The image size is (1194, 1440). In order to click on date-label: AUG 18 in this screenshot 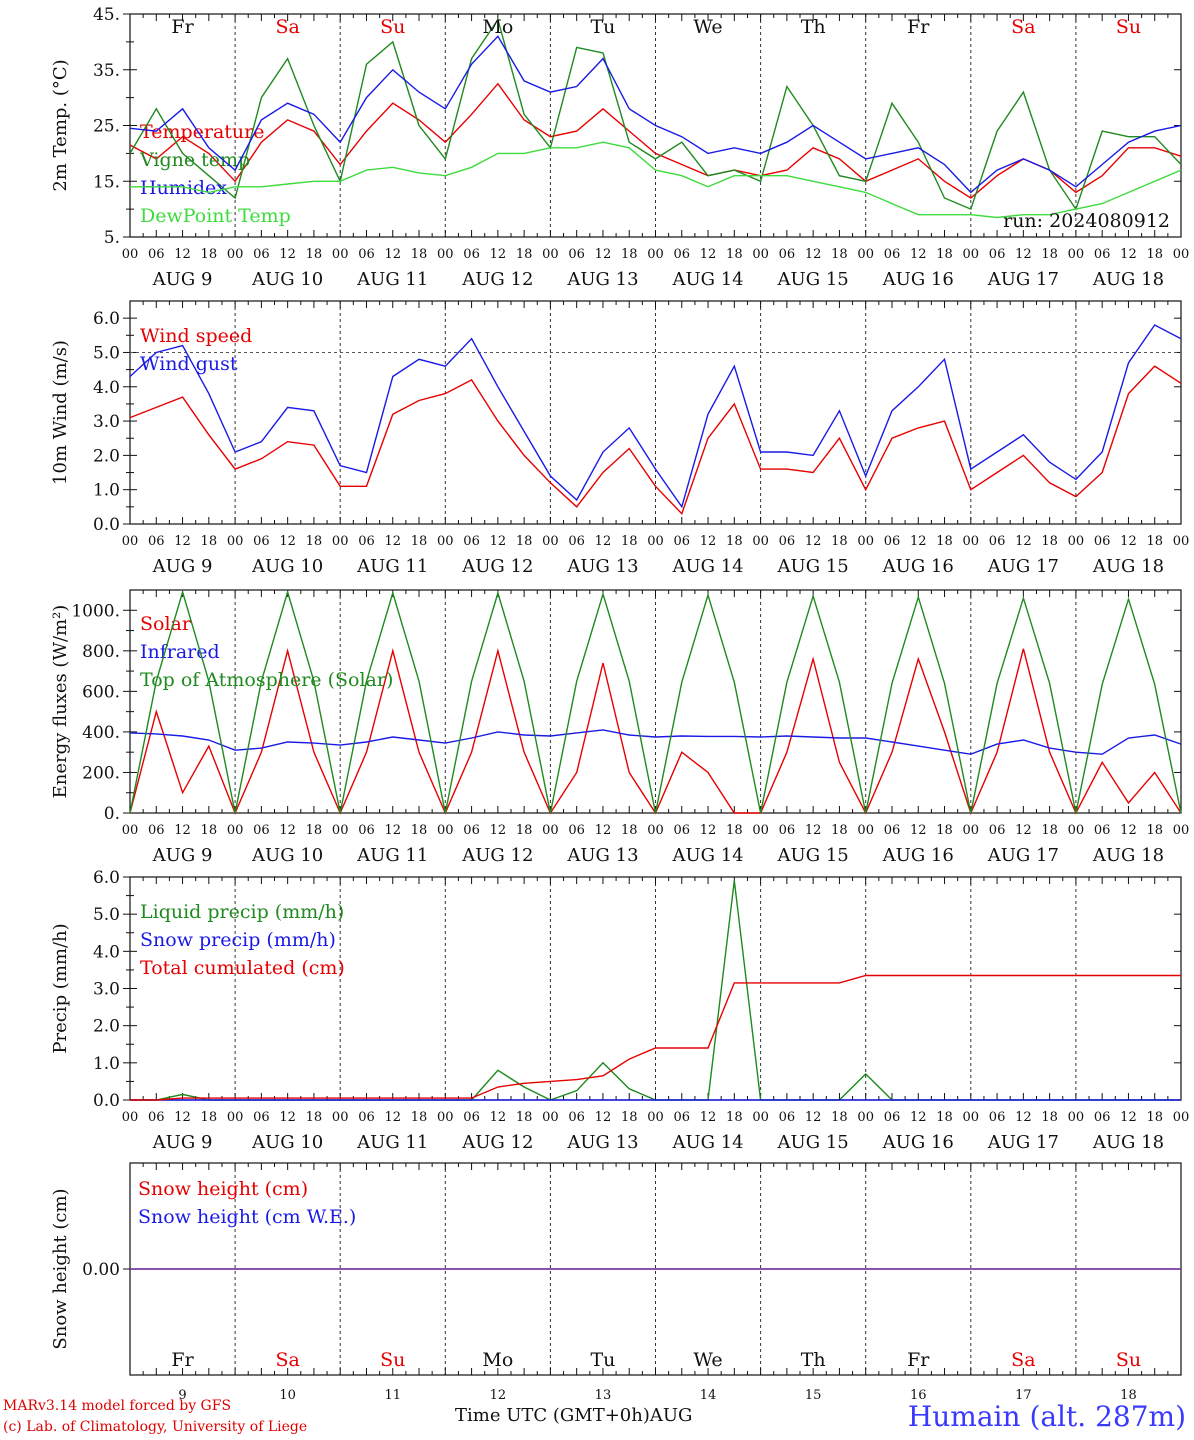, I will do `click(1128, 566)`.